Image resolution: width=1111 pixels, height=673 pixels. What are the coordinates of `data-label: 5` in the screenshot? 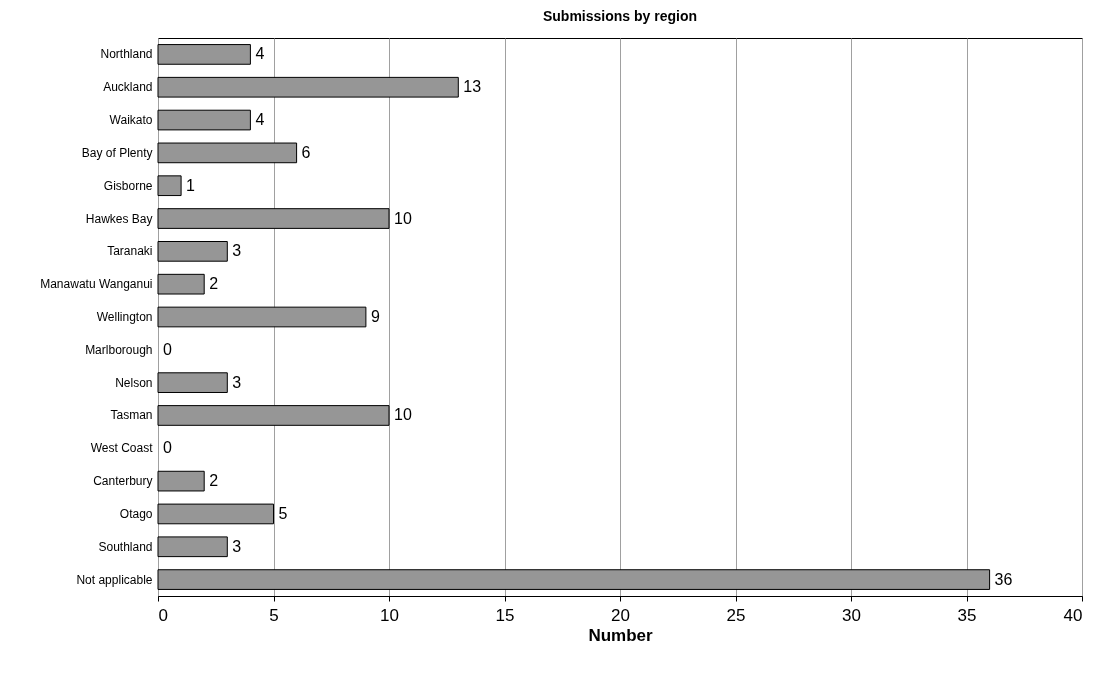 It's located at (283, 513).